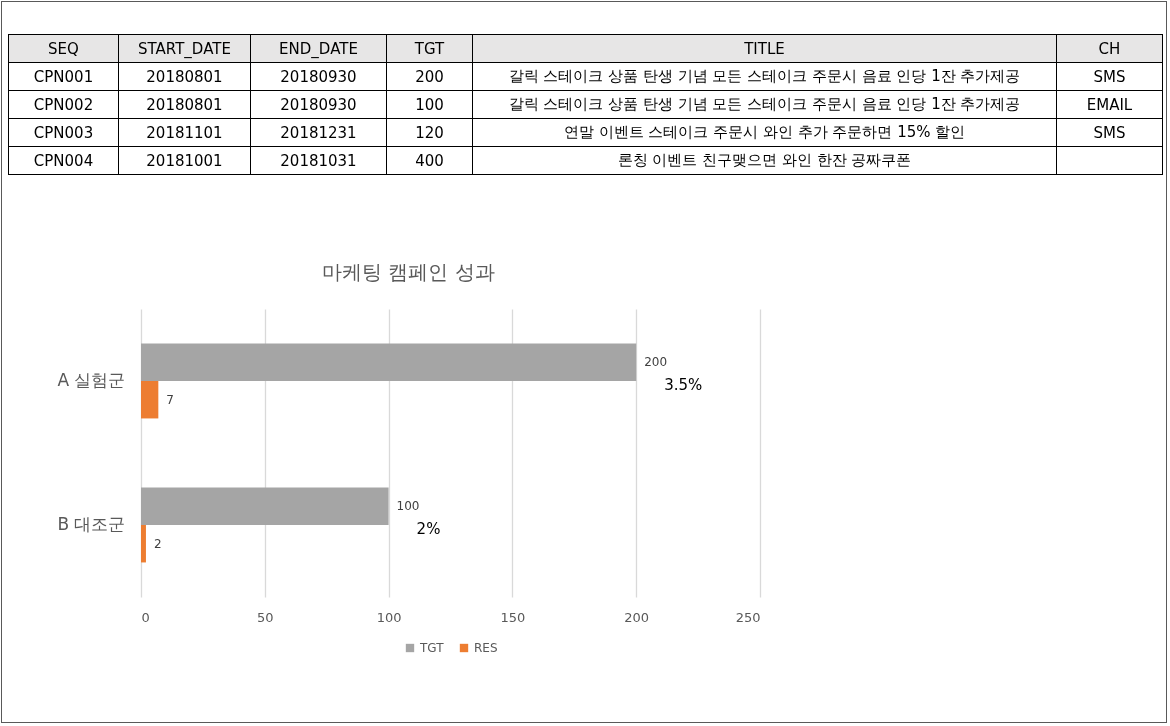  What do you see at coordinates (432, 648) in the screenshot?
I see `legend-label: TGT` at bounding box center [432, 648].